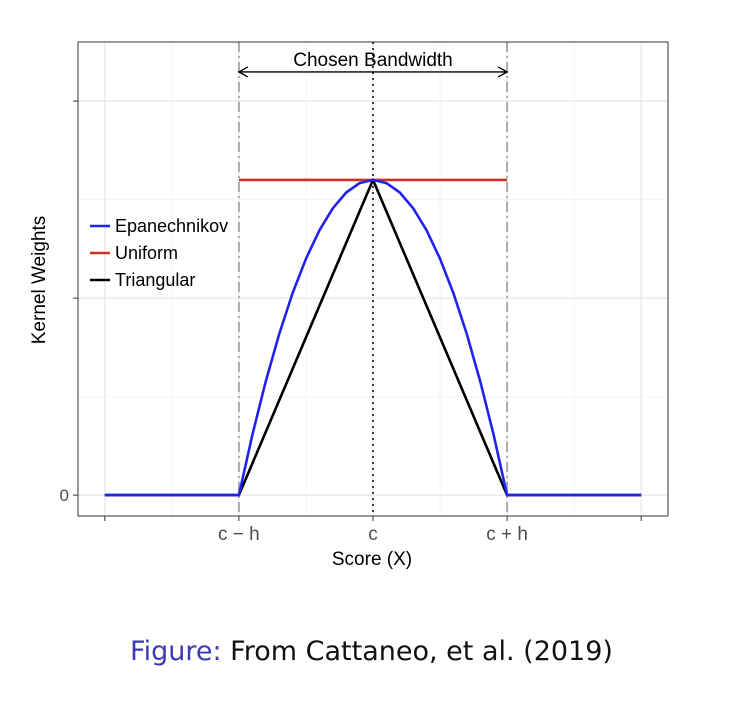 The width and height of the screenshot is (743, 711). Describe the element at coordinates (243, 72) in the screenshot. I see `arrow-head-left` at that location.